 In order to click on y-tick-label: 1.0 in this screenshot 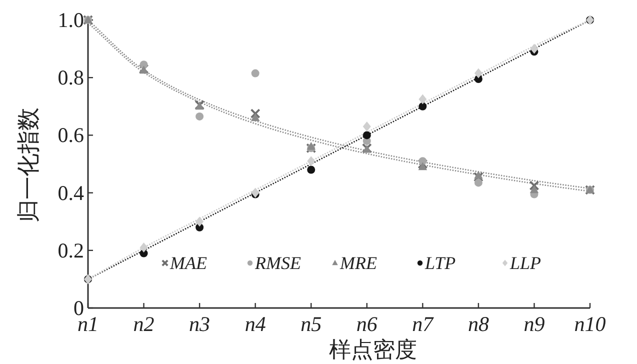, I will do `click(71, 20)`.